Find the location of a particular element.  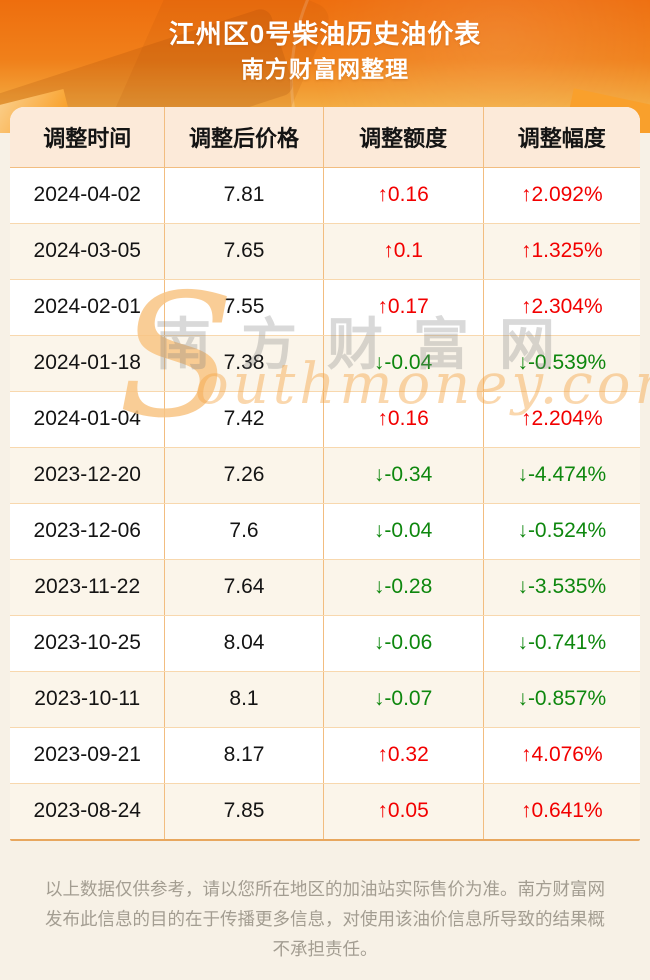

pct-cell: ↓-0.857% is located at coordinates (561, 699).